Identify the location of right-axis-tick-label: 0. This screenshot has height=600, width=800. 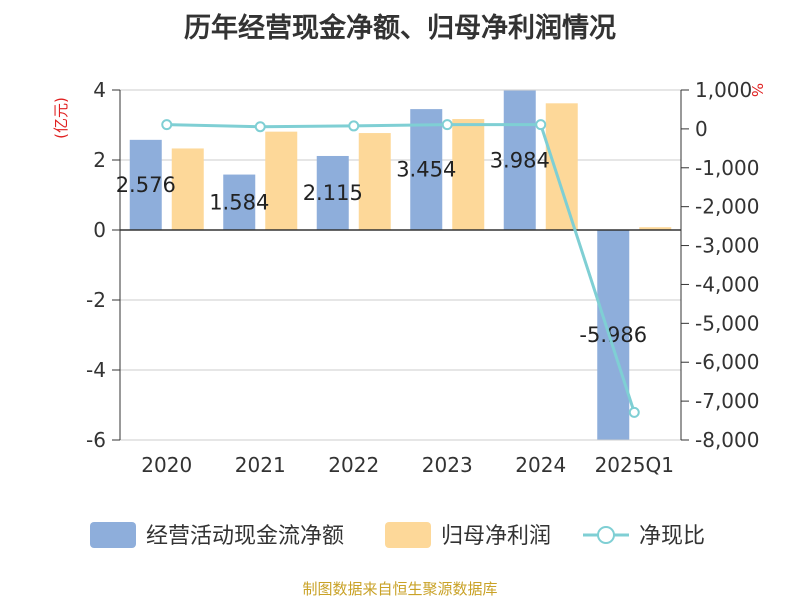
(701, 129).